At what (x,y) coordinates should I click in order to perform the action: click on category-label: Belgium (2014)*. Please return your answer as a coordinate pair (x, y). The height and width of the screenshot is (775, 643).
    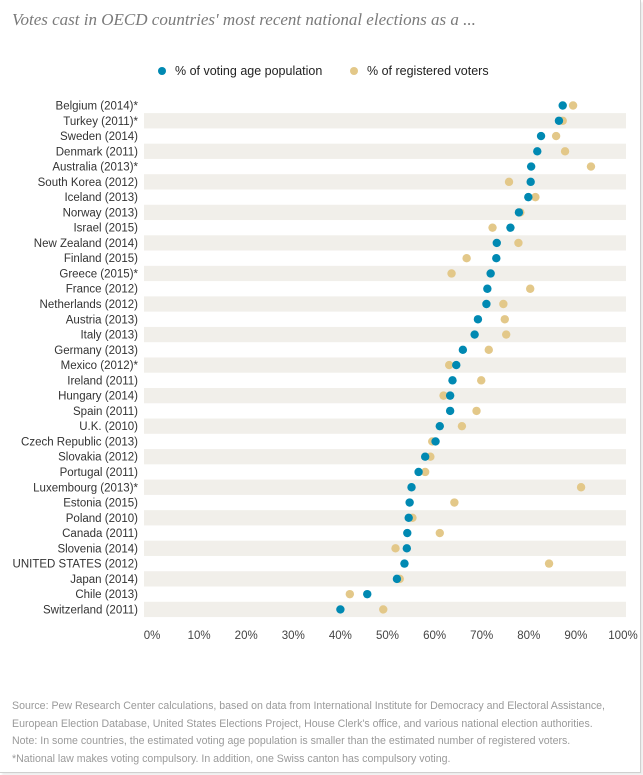
    Looking at the image, I should click on (97, 107).